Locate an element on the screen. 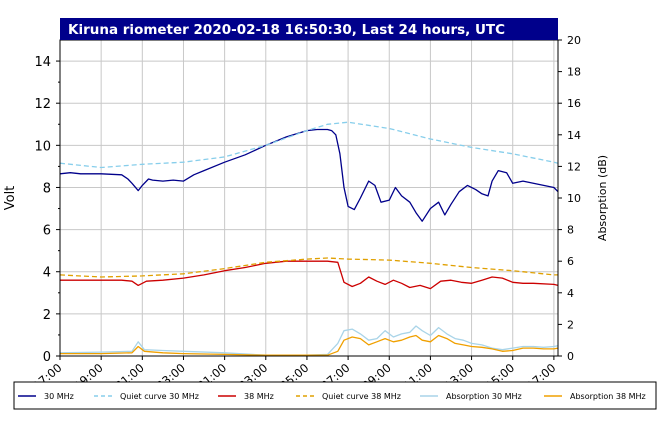 The width and height of the screenshot is (670, 426). y2-tick-label: 0 is located at coordinates (570, 356).